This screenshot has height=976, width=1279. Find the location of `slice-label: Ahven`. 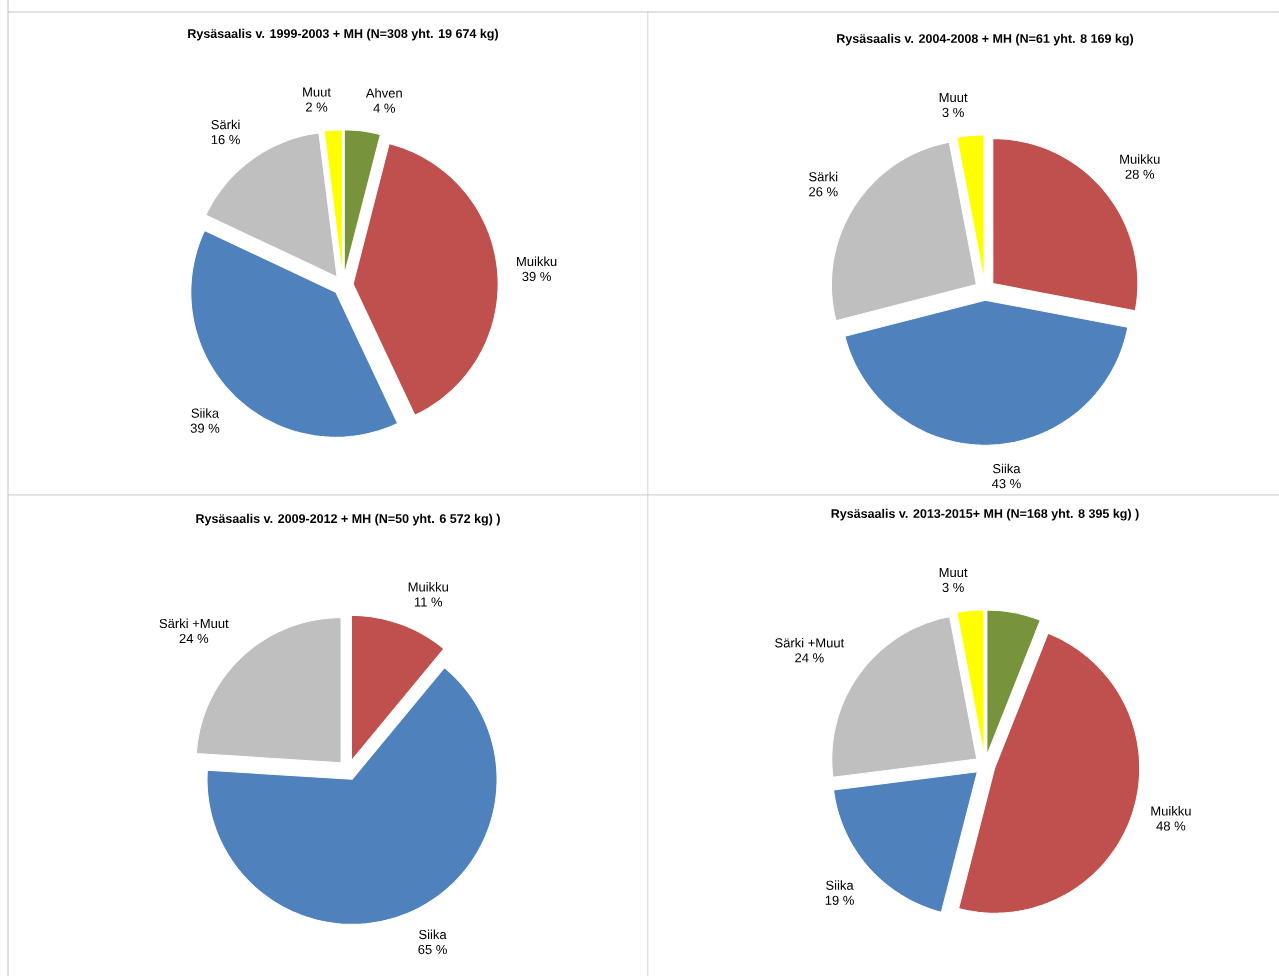

slice-label: Ahven is located at coordinates (383, 93).